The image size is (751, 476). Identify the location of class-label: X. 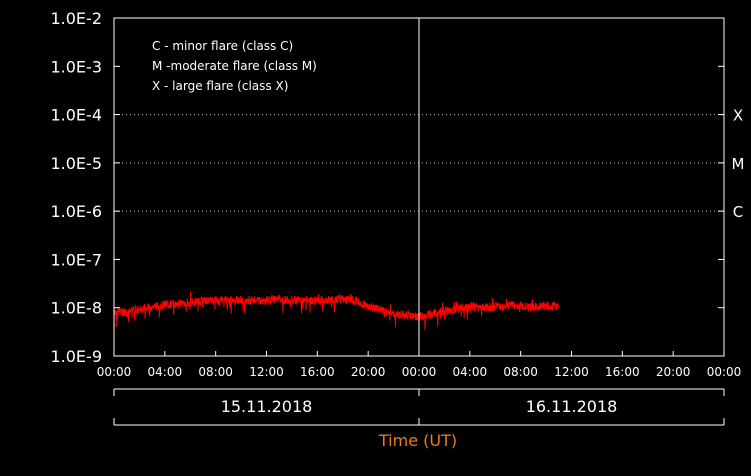
(738, 116).